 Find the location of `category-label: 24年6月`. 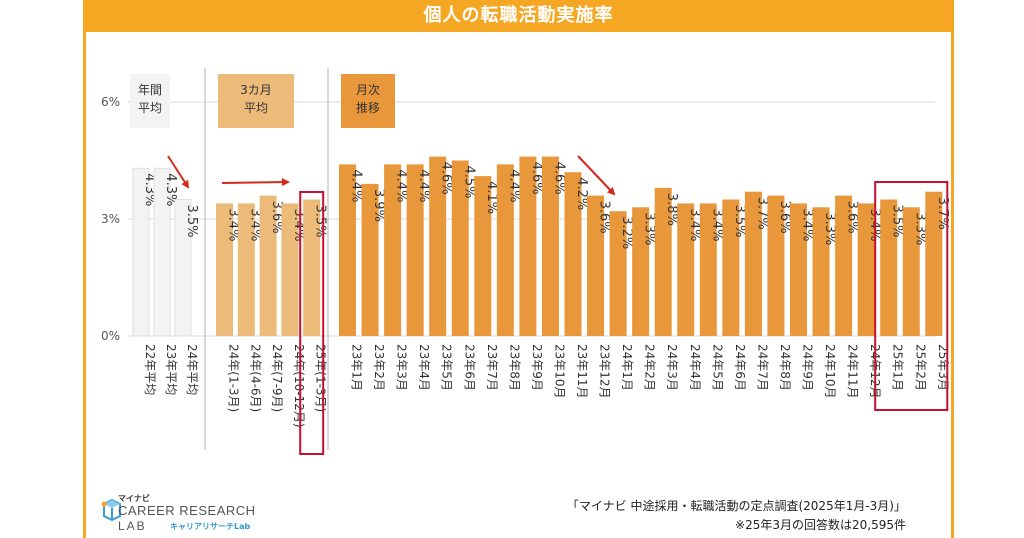

category-label: 24年6月 is located at coordinates (740, 367).